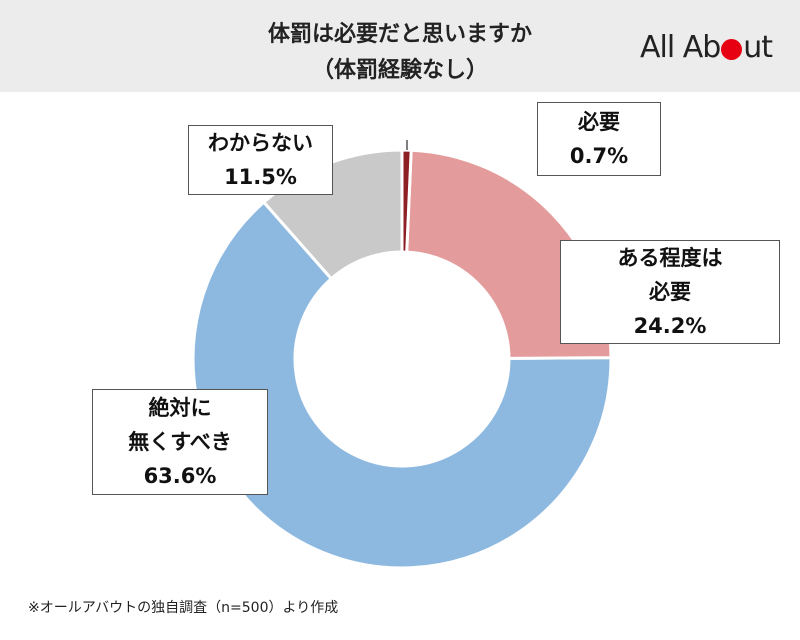  Describe the element at coordinates (260, 177) in the screenshot. I see `value-label: 11.5%` at that location.